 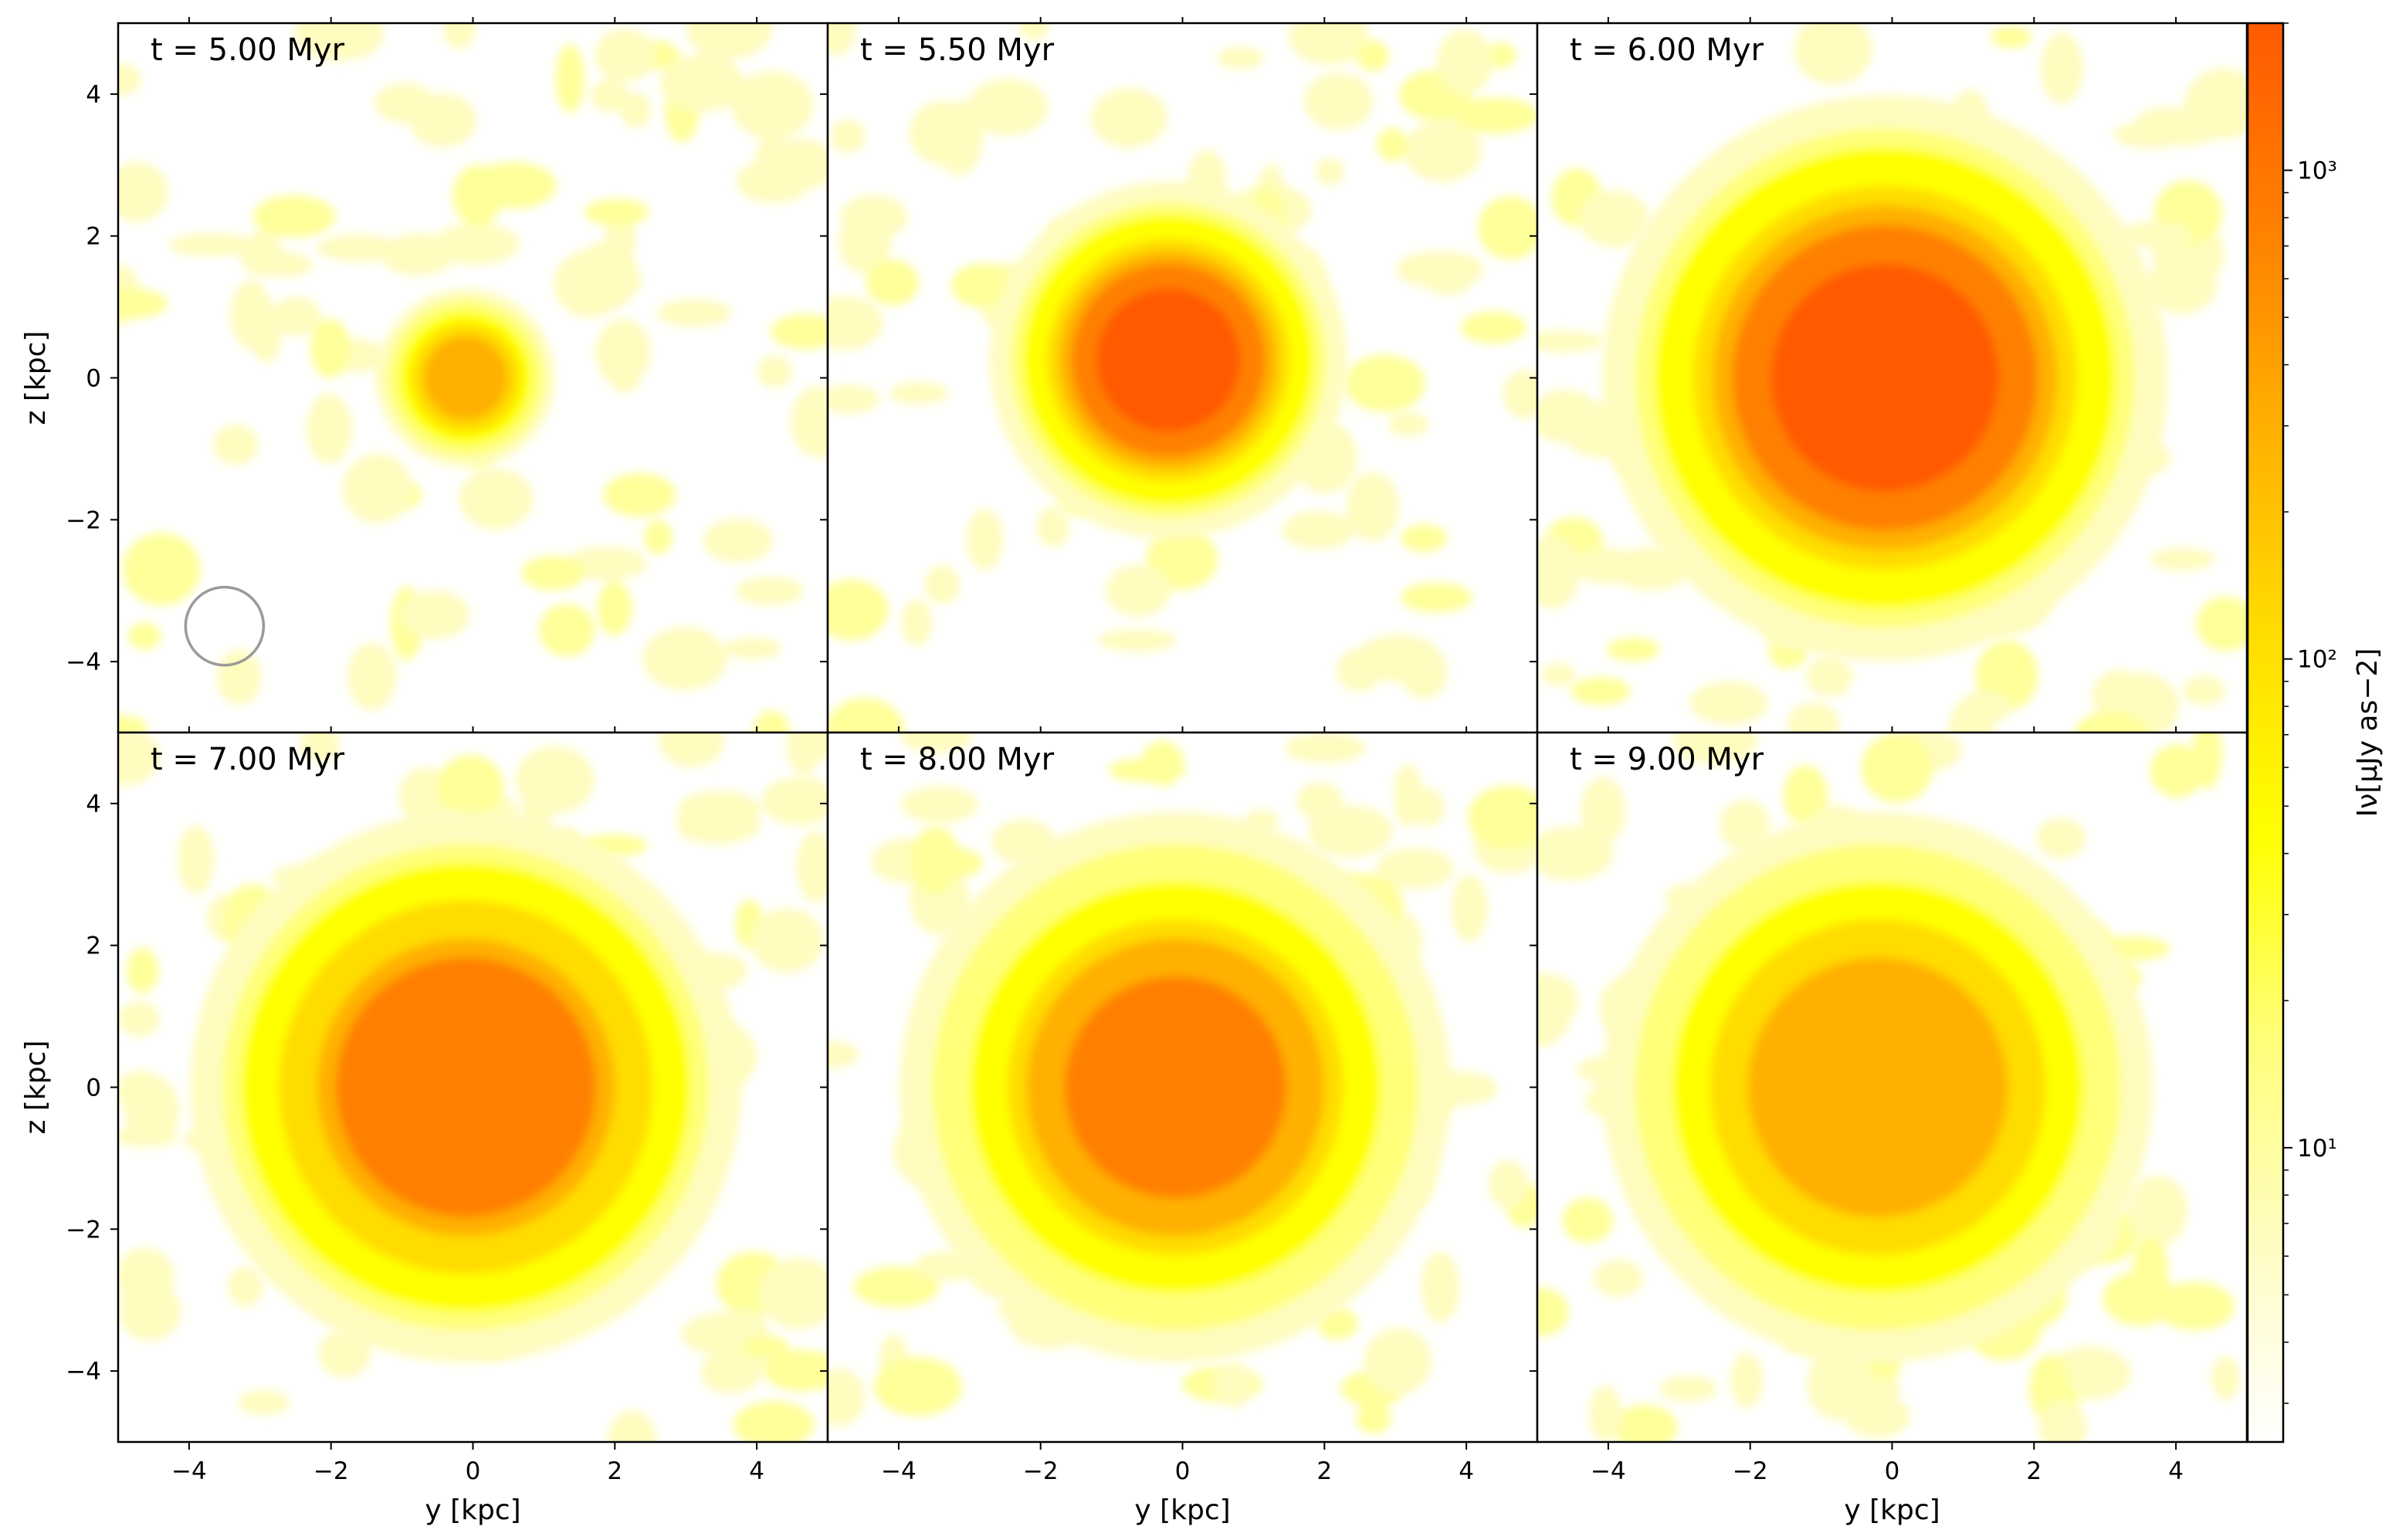 What do you see at coordinates (83, 1372) in the screenshot?
I see `y-tick-label: −4` at bounding box center [83, 1372].